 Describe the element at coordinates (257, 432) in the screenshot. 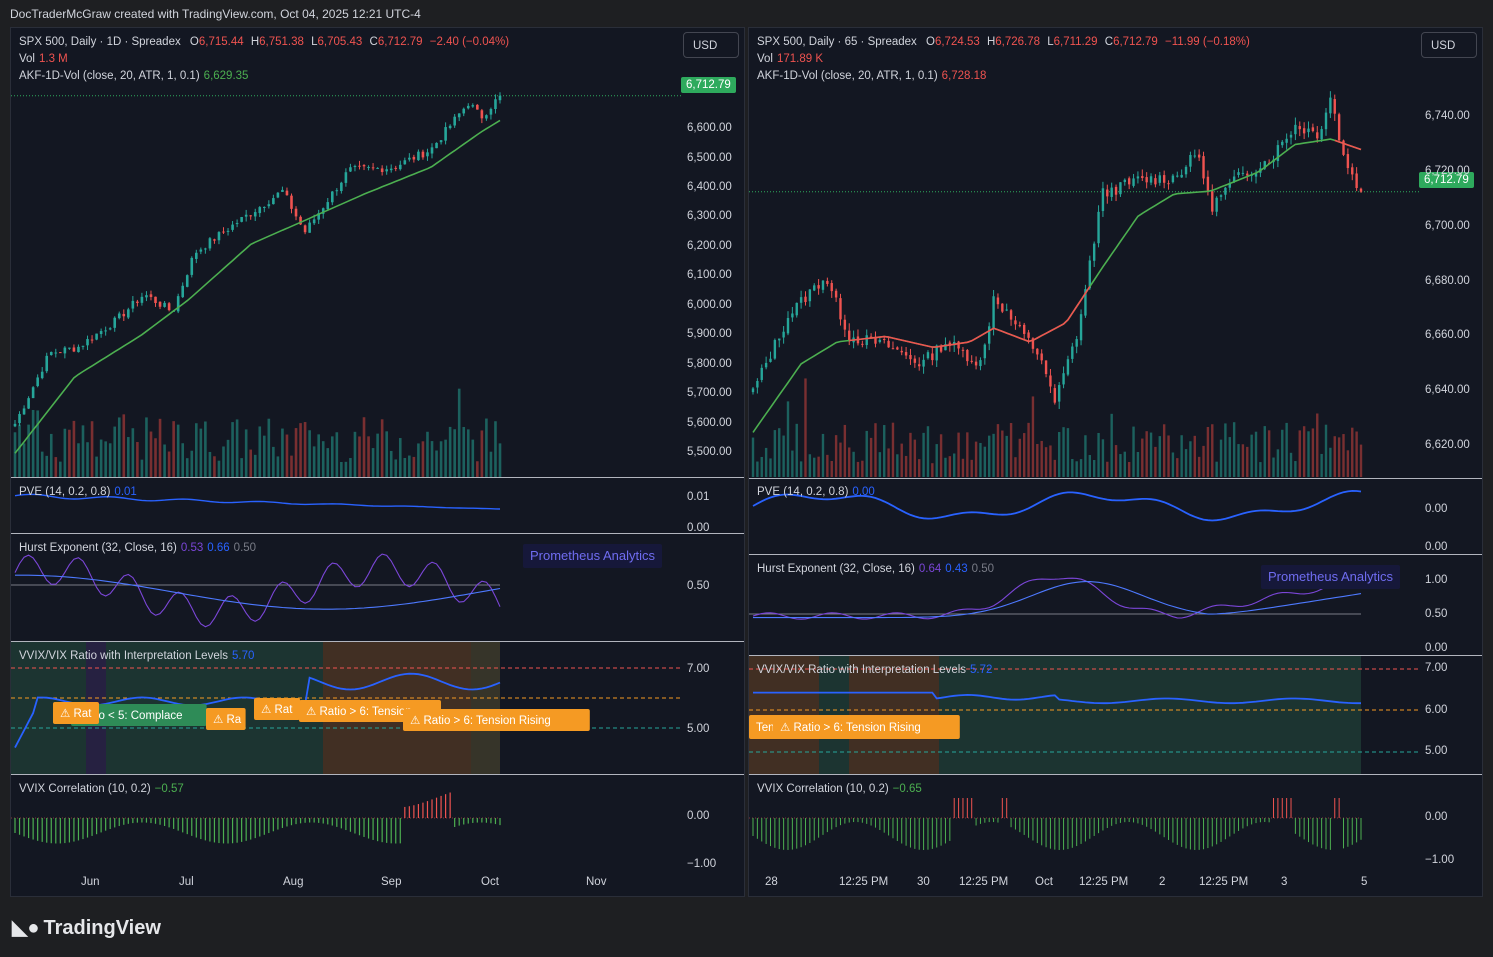

I see `volume-bars` at that location.